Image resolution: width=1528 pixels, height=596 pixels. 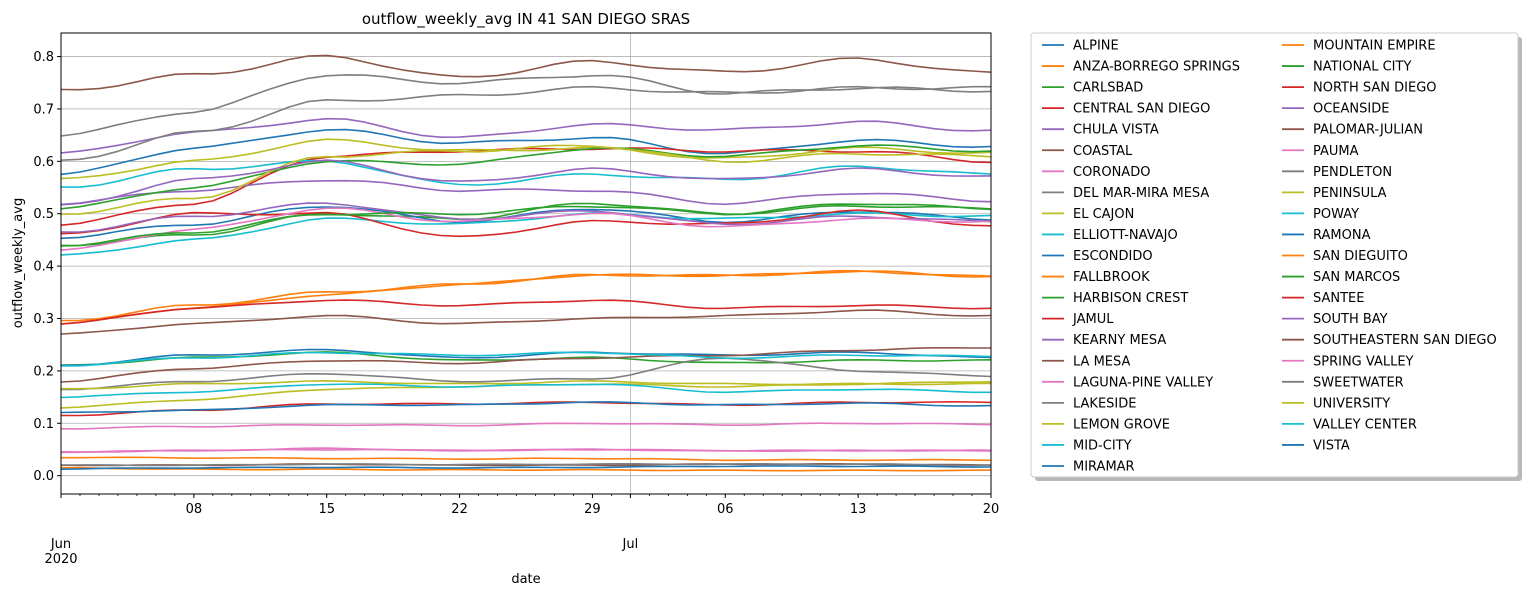 I want to click on legend-label: EL CAJON, so click(x=1103, y=214).